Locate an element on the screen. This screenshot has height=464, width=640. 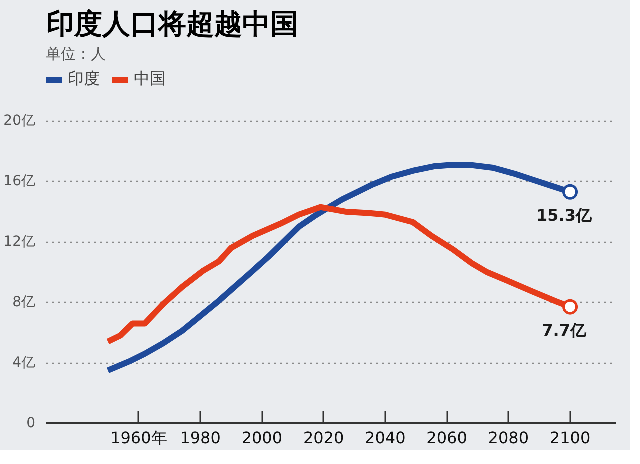
y-tick-label: 16亿 is located at coordinates (20, 182).